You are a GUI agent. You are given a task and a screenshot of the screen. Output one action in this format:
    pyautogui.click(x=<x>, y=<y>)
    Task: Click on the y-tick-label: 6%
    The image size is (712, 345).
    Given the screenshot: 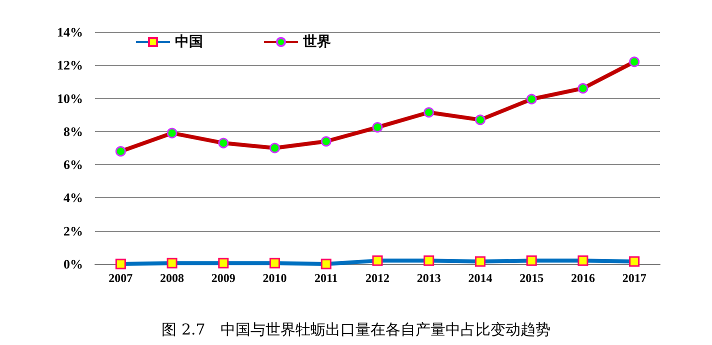 What is the action you would take?
    pyautogui.click(x=73, y=164)
    